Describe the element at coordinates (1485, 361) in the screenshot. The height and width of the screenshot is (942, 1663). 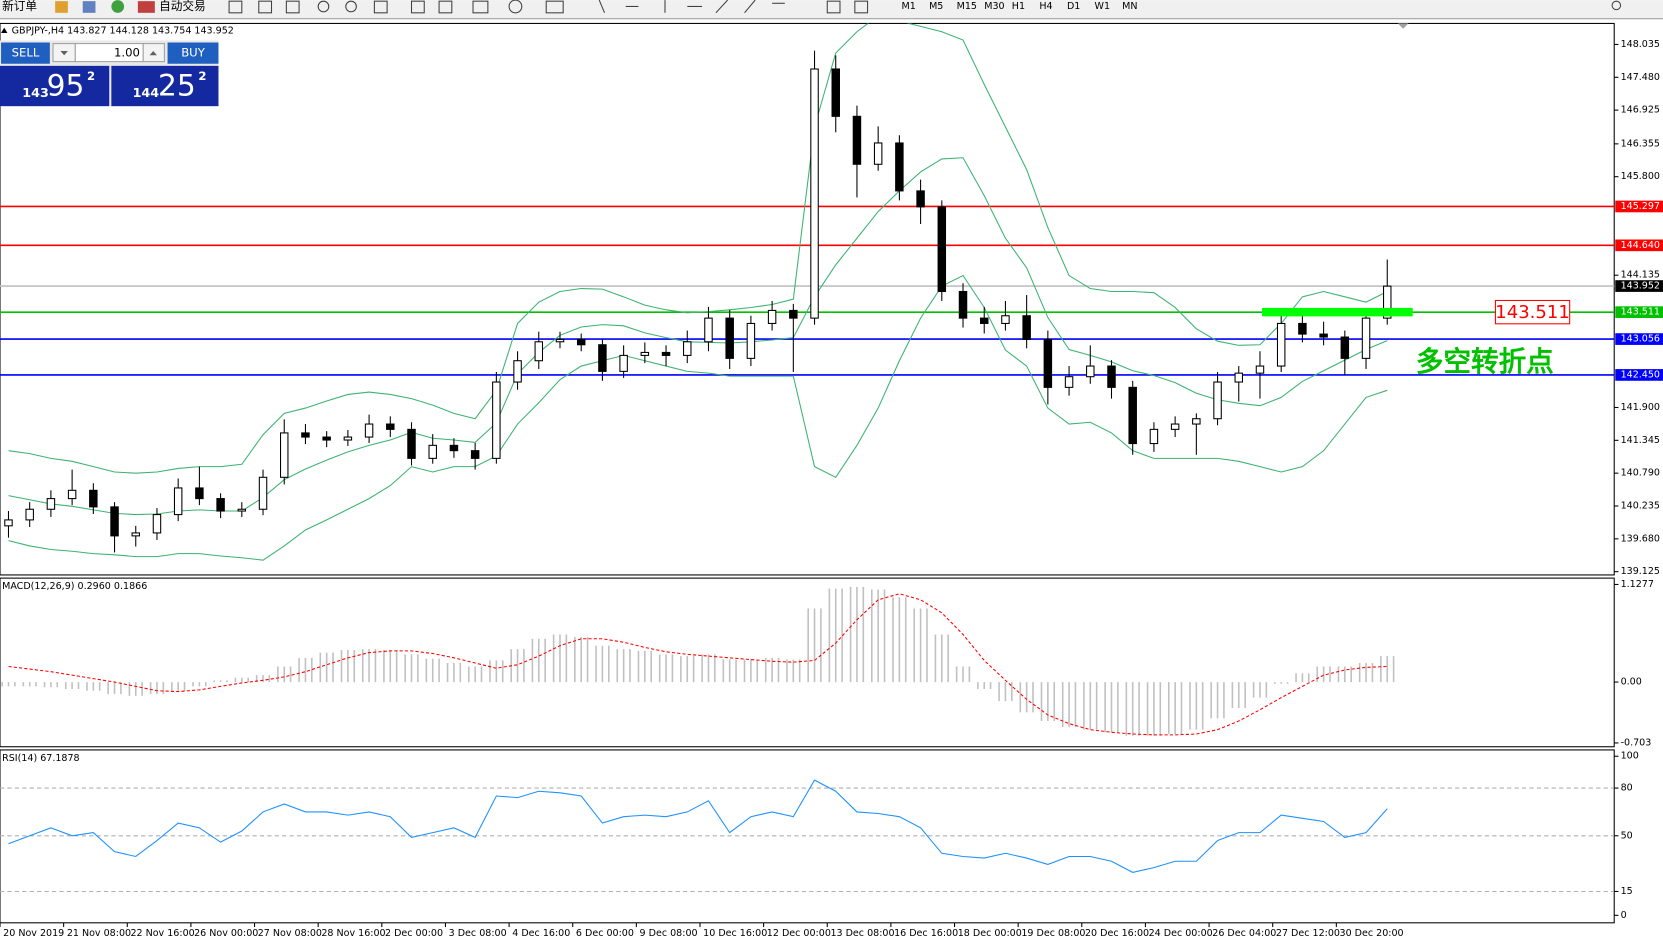
I see `annotation-text: 多空转折点` at that location.